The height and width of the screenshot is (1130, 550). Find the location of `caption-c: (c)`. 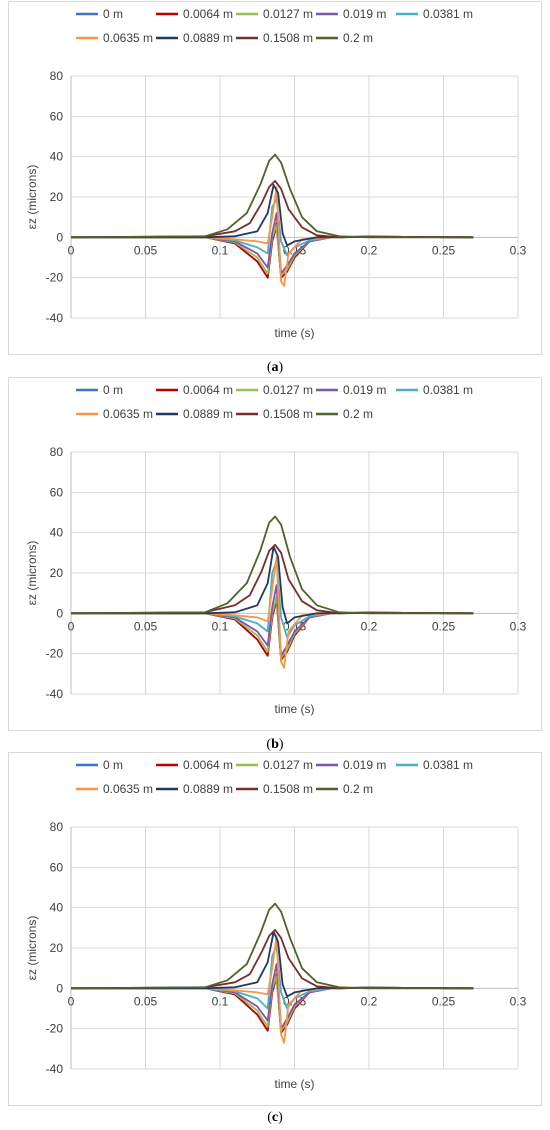

caption-c: (c) is located at coordinates (275, 1117).